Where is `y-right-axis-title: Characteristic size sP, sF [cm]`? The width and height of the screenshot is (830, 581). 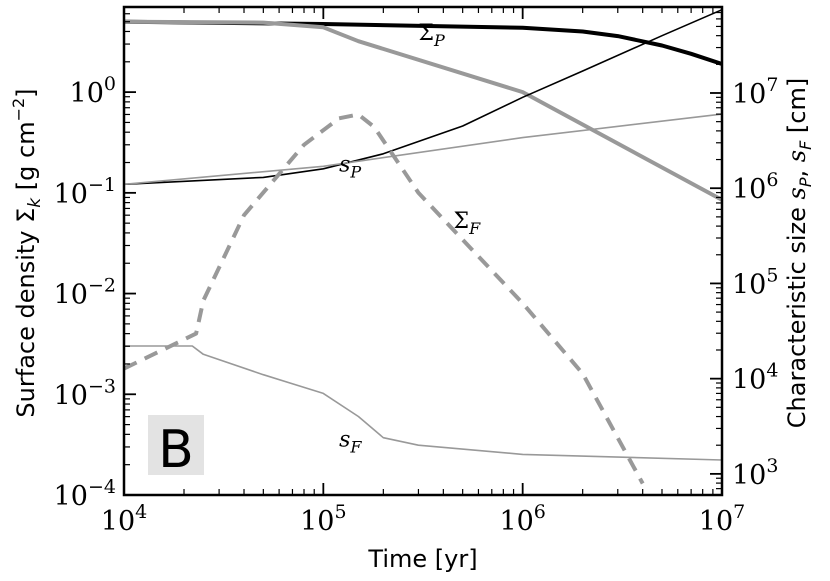
y-right-axis-title: Characteristic size sP, sF [cm] is located at coordinates (799, 253).